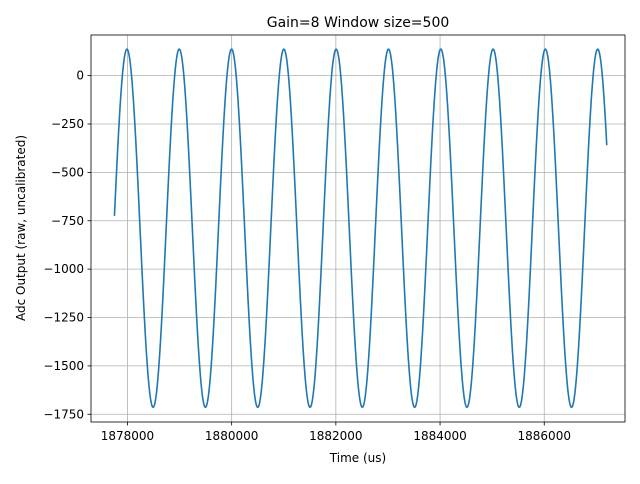  What do you see at coordinates (21, 228) in the screenshot?
I see `y-axis-label: Adc Output (raw, uncalibrated)` at bounding box center [21, 228].